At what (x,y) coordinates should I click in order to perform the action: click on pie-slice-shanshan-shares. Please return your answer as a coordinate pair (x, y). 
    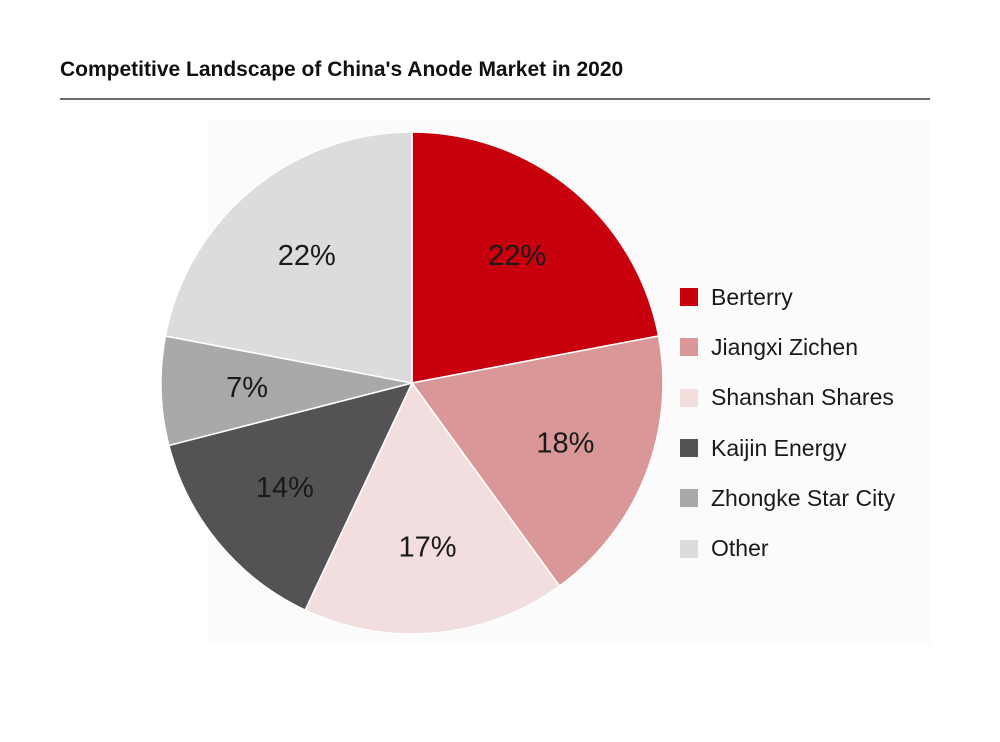
    Looking at the image, I should click on (432, 508).